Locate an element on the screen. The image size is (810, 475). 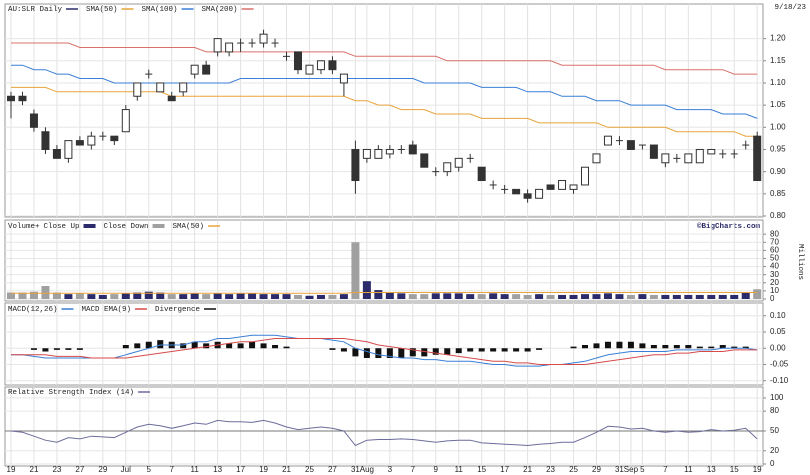
x-tick-label: 29 is located at coordinates (102, 469).